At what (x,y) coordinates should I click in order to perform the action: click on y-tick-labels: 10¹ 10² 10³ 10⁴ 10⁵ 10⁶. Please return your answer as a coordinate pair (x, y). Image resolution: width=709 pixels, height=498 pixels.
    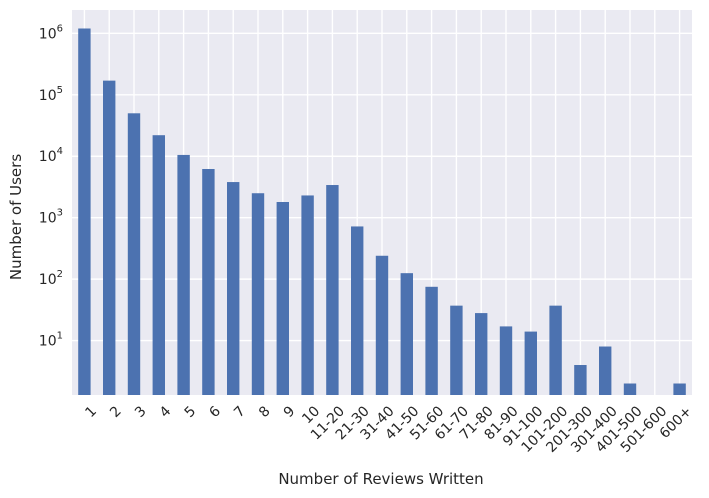
    Looking at the image, I should click on (51, 186).